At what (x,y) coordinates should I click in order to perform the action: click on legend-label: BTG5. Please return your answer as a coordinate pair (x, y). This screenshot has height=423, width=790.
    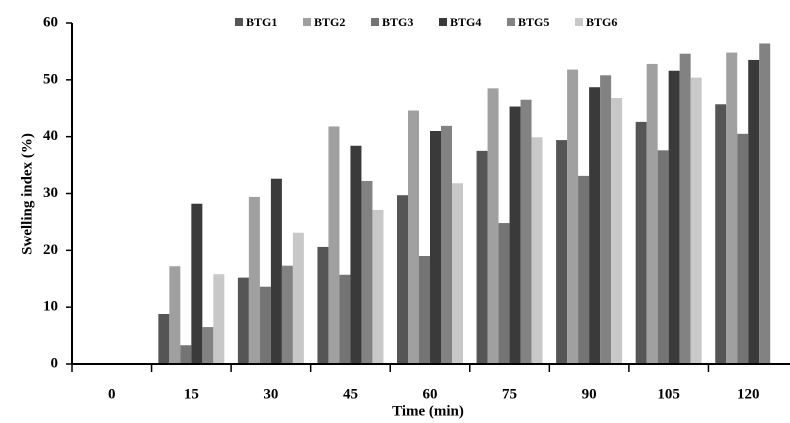
    Looking at the image, I should click on (533, 22).